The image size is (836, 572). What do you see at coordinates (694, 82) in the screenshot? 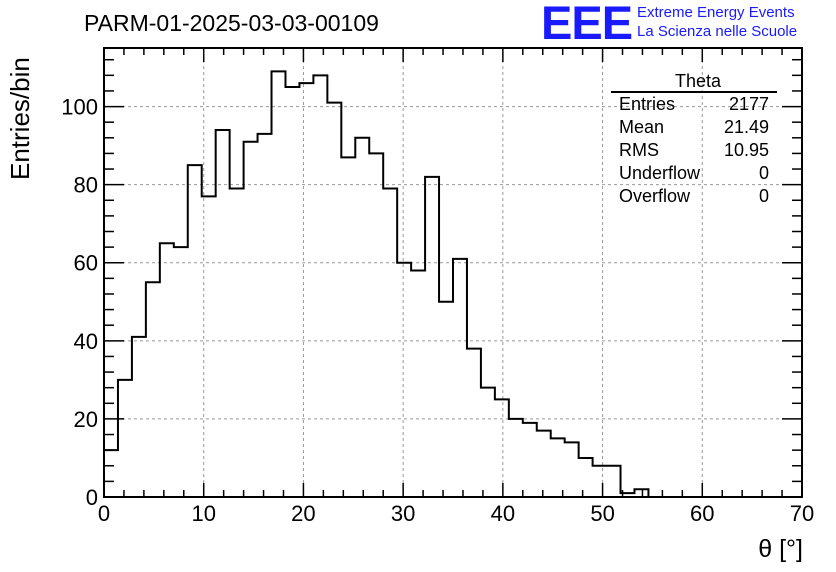
I see `stats-title: Theta` at bounding box center [694, 82].